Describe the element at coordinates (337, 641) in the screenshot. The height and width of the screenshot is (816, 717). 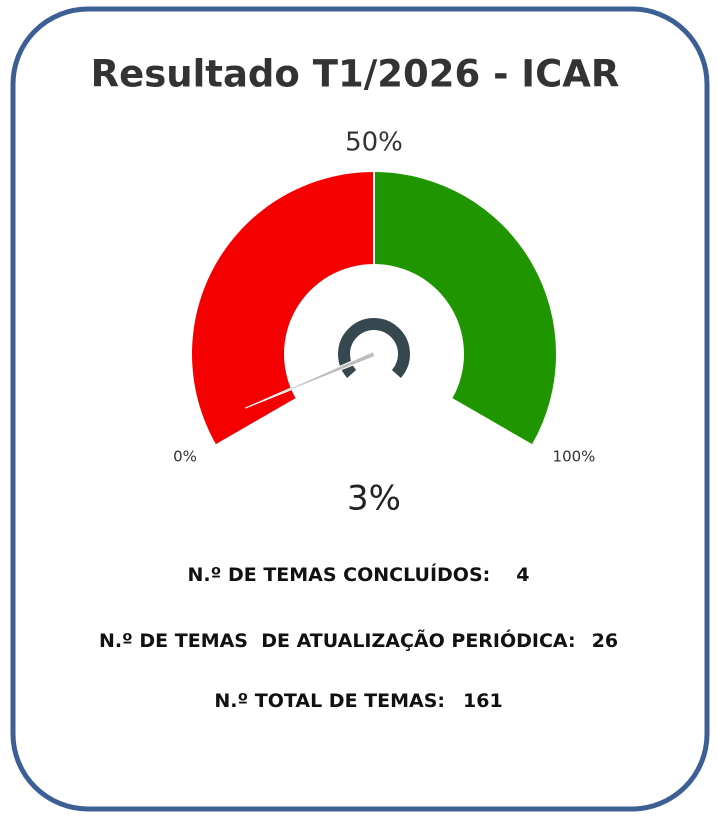
I see `stat-label: N.º DE TEMAS DE ATUALIZAÇÃO PERIÓDICA:` at that location.